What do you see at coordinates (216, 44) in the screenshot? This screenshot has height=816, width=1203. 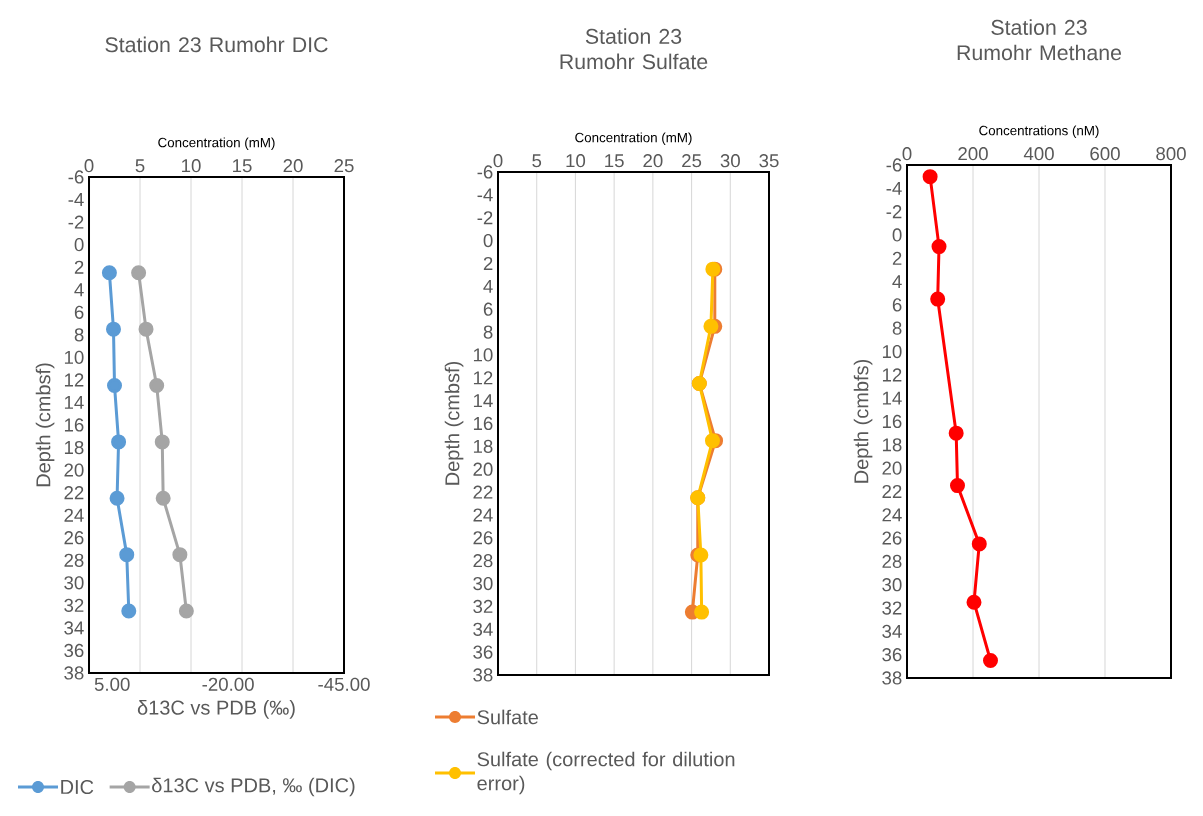 I see `chart-title: Station 23 Rumohr DIC` at bounding box center [216, 44].